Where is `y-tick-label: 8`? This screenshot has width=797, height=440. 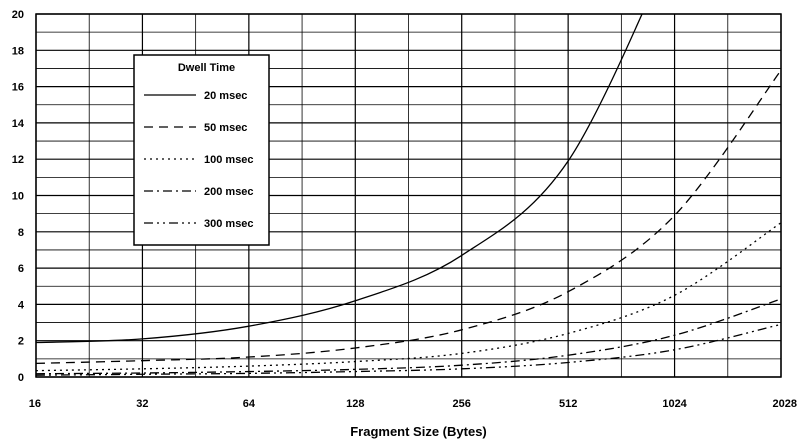
y-tick-label: 8 is located at coordinates (21, 233).